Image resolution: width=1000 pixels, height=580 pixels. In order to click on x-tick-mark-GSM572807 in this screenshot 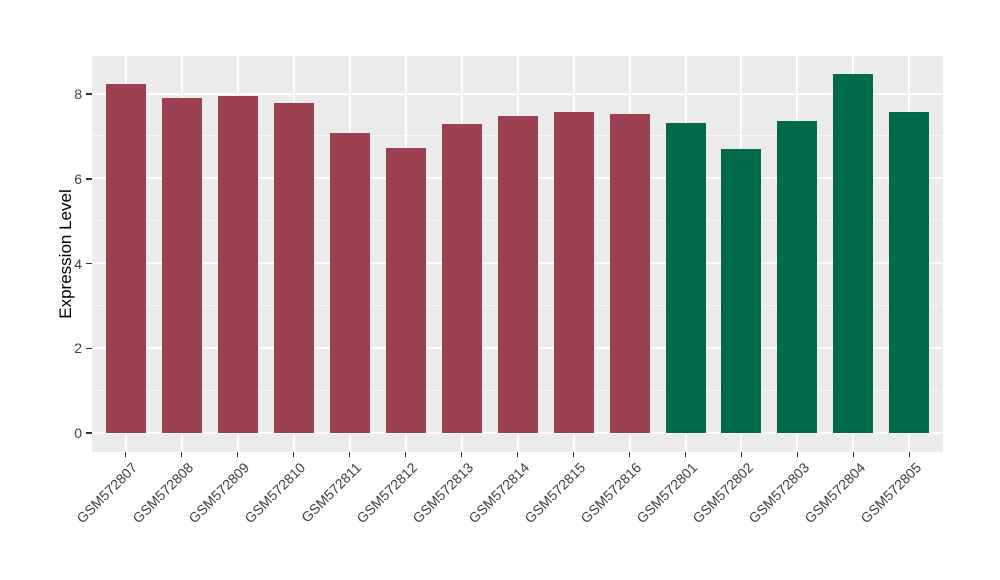, I will do `click(125, 454)`.